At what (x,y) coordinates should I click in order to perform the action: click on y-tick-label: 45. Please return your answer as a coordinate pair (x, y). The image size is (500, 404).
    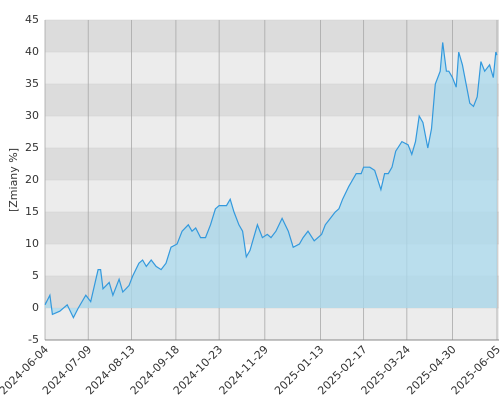
    Looking at the image, I should click on (32, 19).